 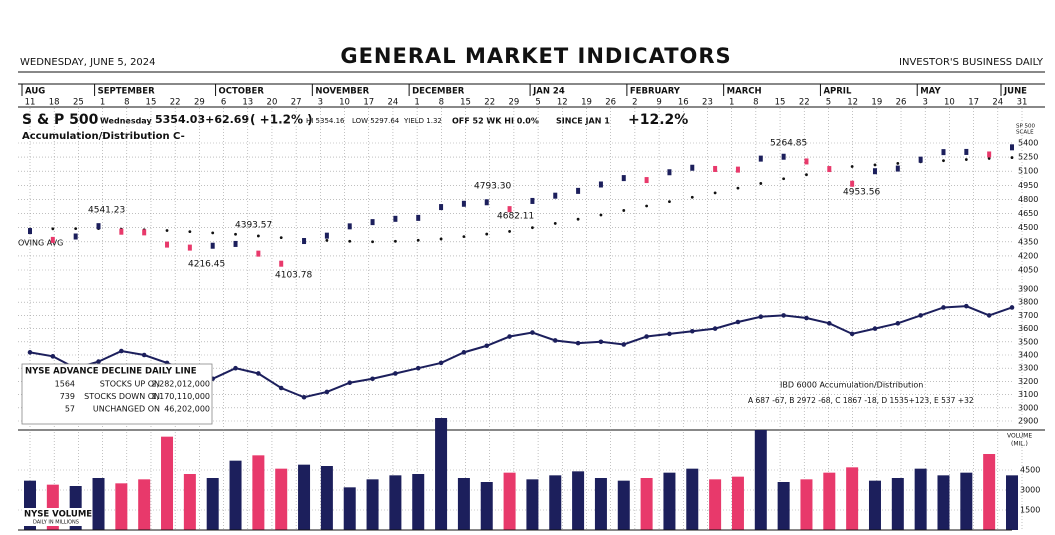 I want to click on y2-tick-label: 3000, so click(x=1028, y=407).